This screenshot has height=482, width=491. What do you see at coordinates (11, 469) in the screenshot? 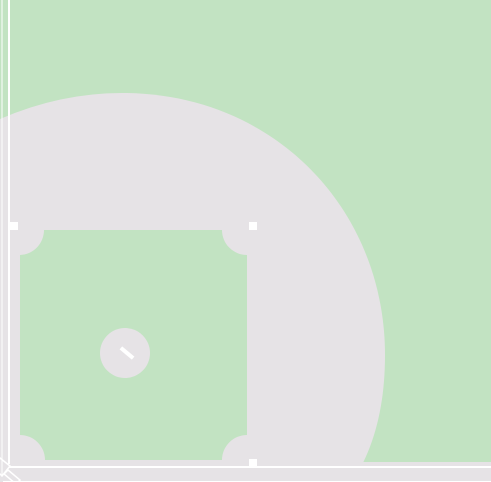
I see `home-plate-icon` at bounding box center [11, 469].